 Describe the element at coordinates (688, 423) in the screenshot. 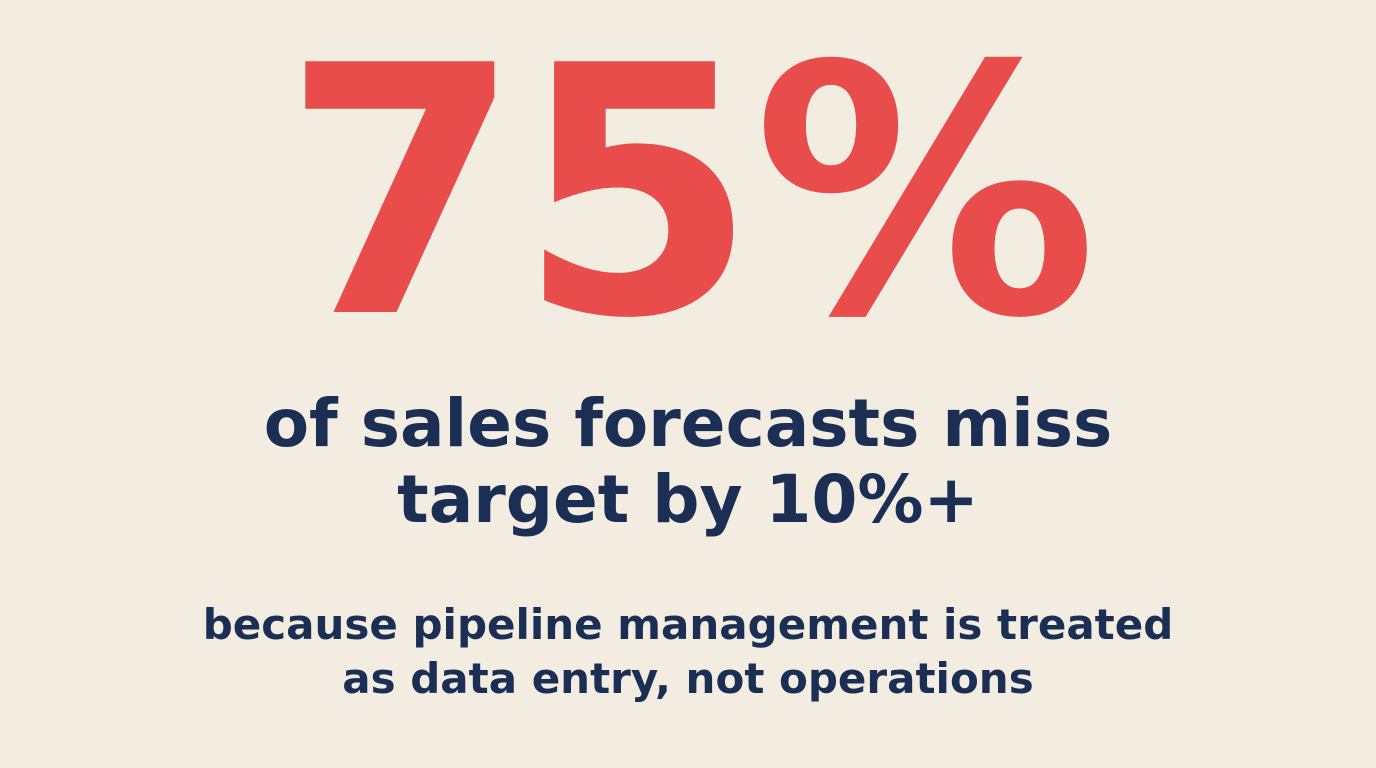

I see `headline-line-1: of sales forecasts miss` at that location.